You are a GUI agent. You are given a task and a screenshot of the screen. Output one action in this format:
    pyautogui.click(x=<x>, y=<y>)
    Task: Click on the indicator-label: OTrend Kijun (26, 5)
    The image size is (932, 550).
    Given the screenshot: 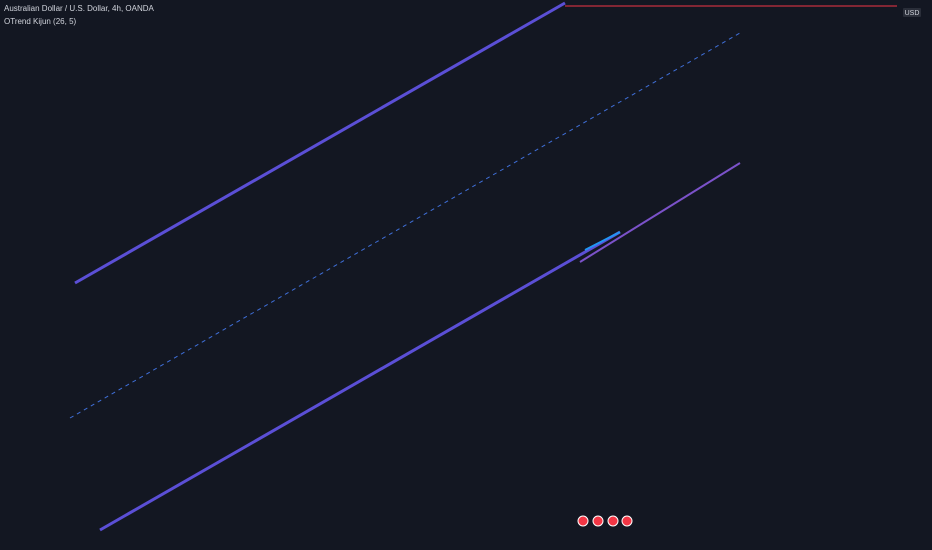 What is the action you would take?
    pyautogui.click(x=40, y=21)
    